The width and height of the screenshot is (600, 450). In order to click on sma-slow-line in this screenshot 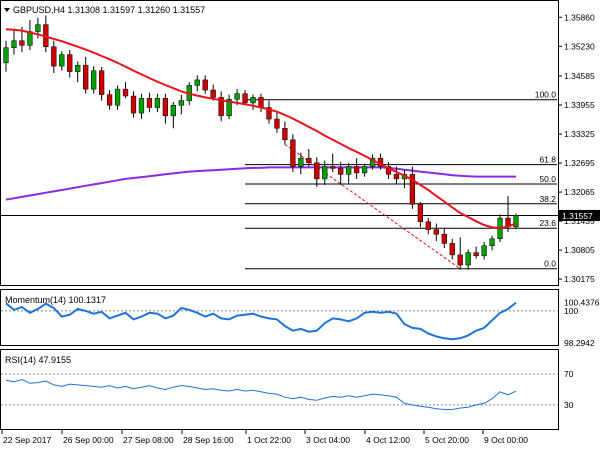, I will do `click(260, 183)`.